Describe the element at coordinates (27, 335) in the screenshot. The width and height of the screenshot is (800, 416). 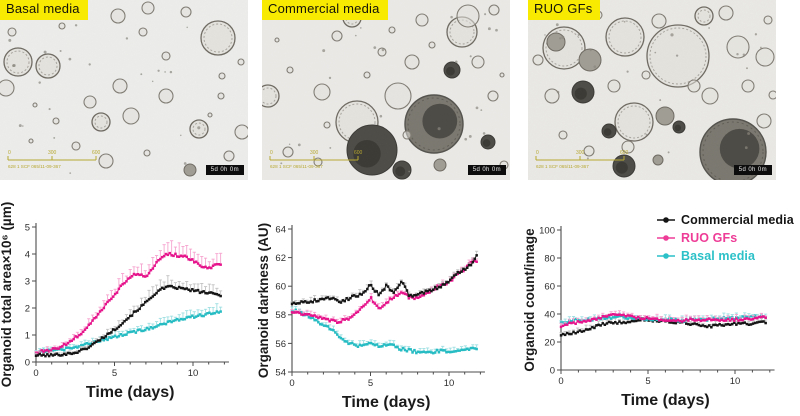
I see `svg-text: 1` at that location.